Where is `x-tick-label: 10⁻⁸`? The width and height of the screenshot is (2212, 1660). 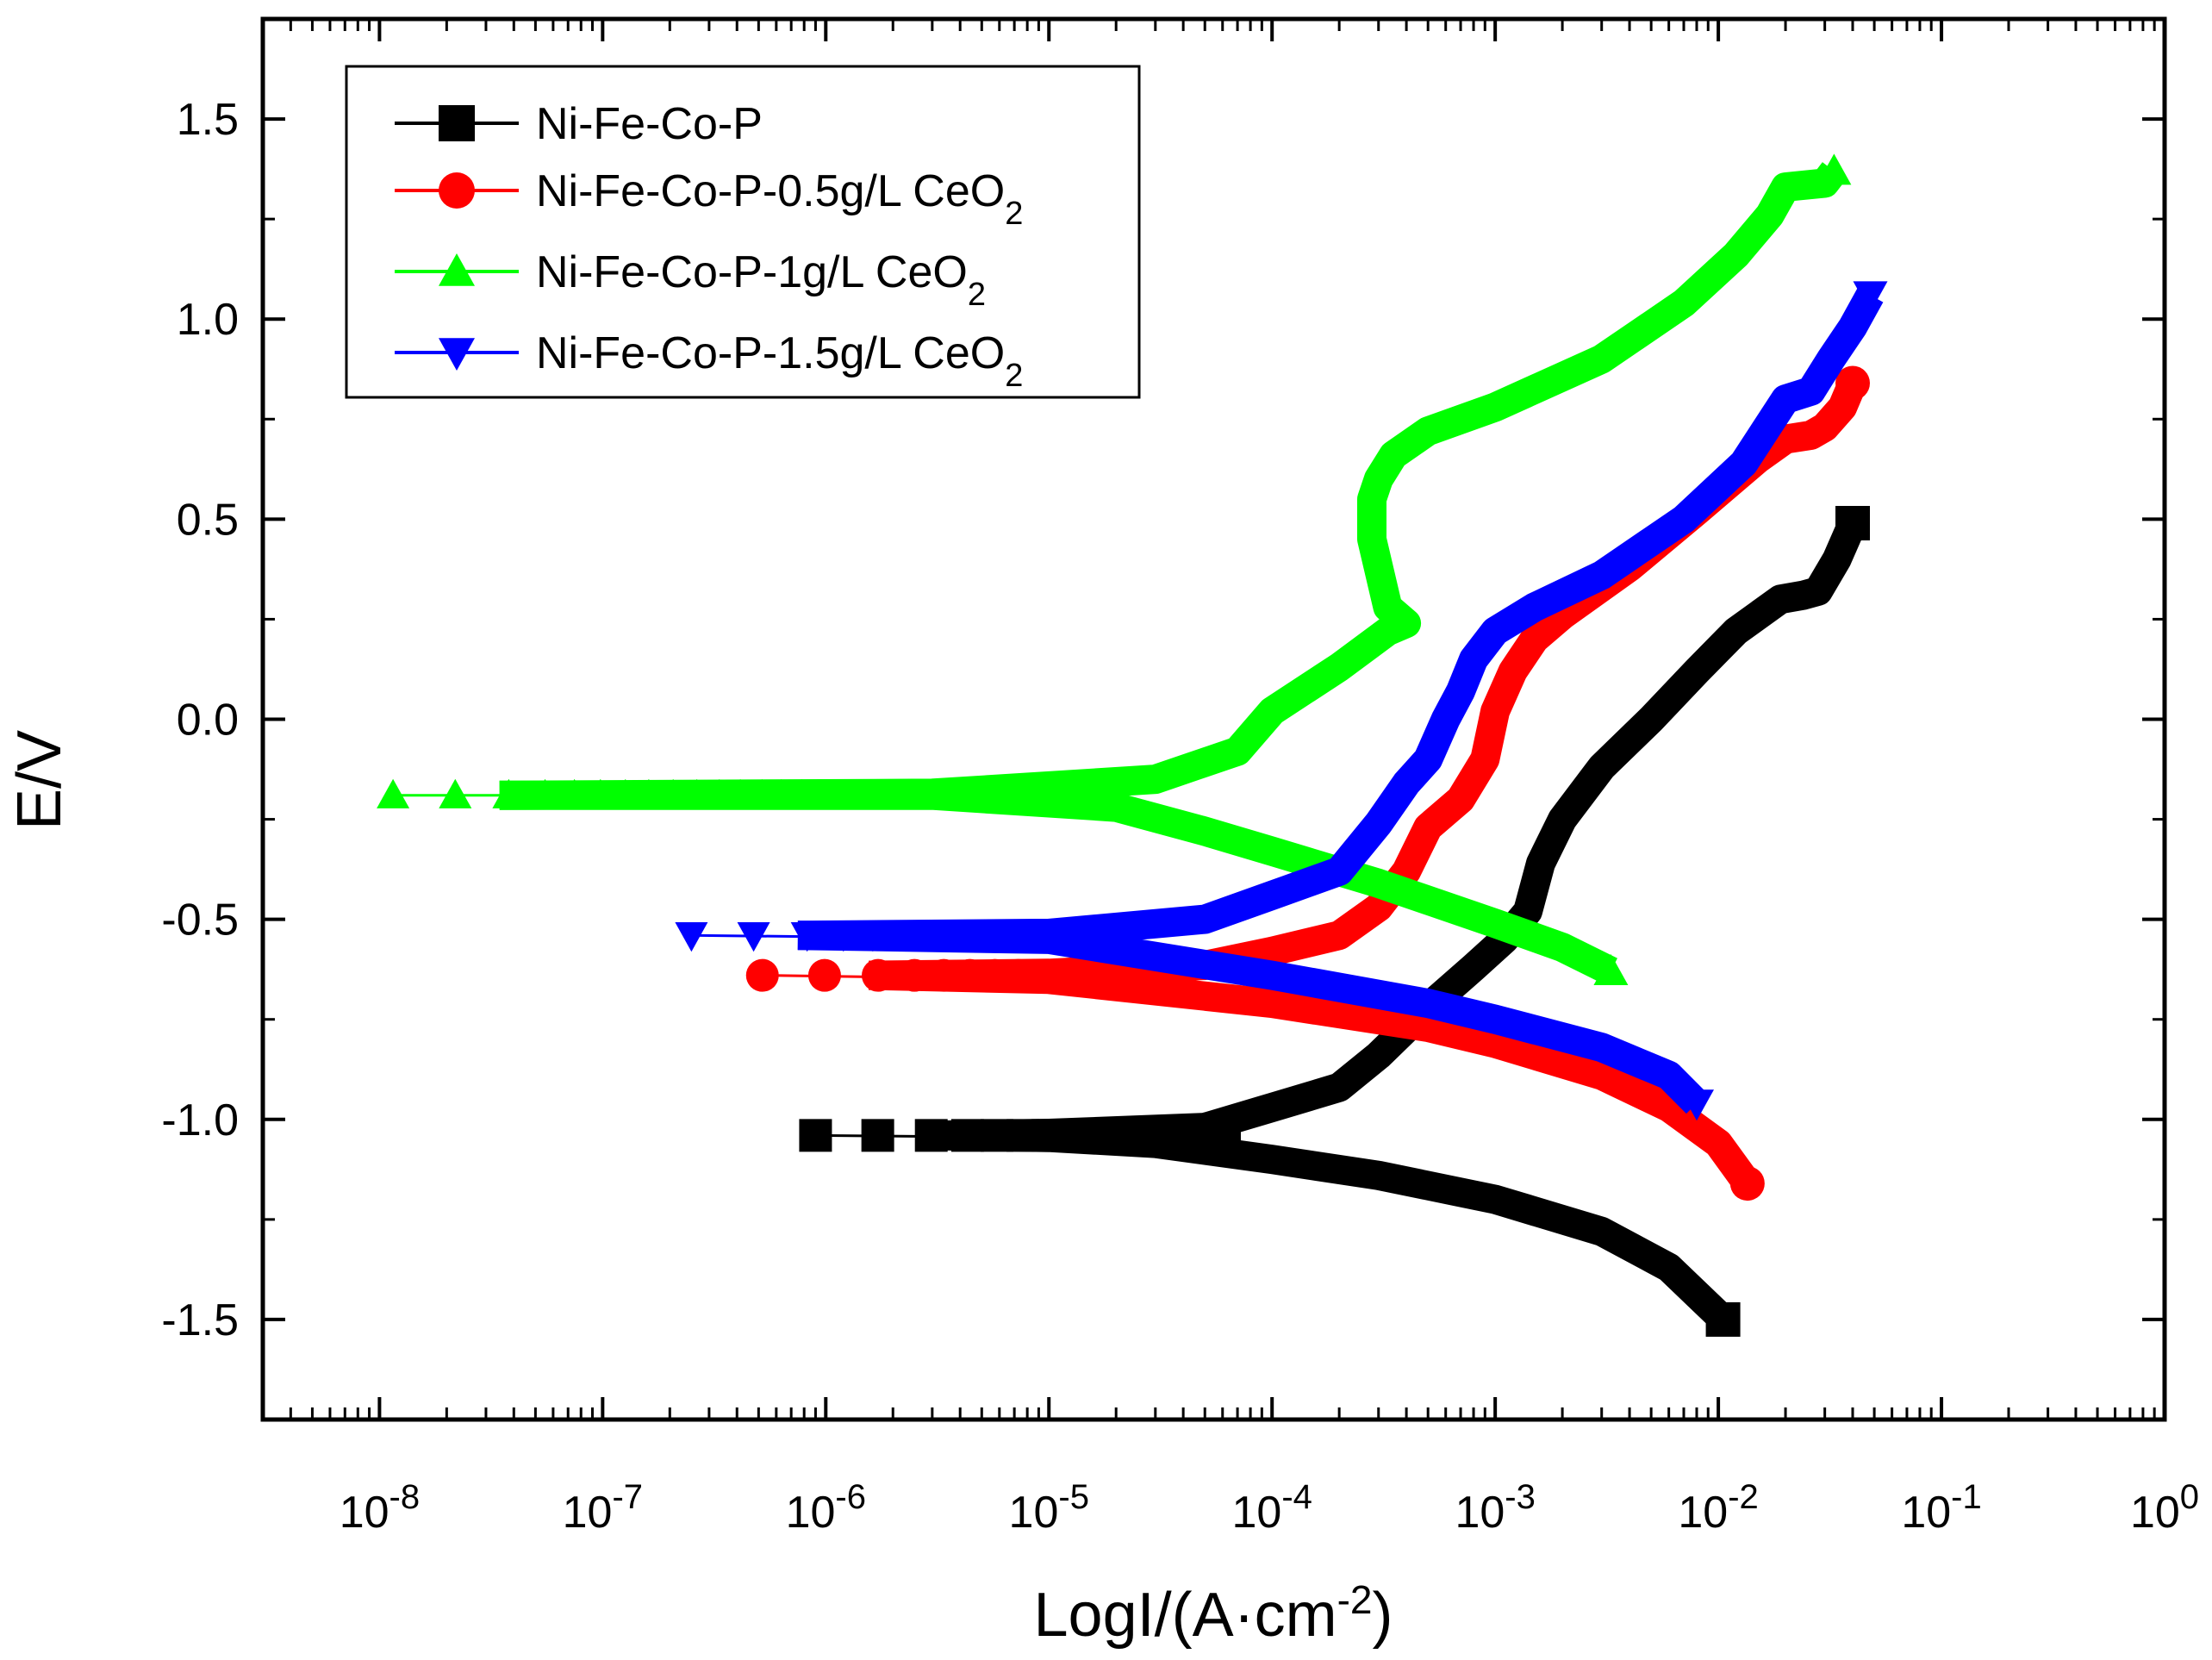
x-tick-label: 10⁻⁸ is located at coordinates (380, 1508).